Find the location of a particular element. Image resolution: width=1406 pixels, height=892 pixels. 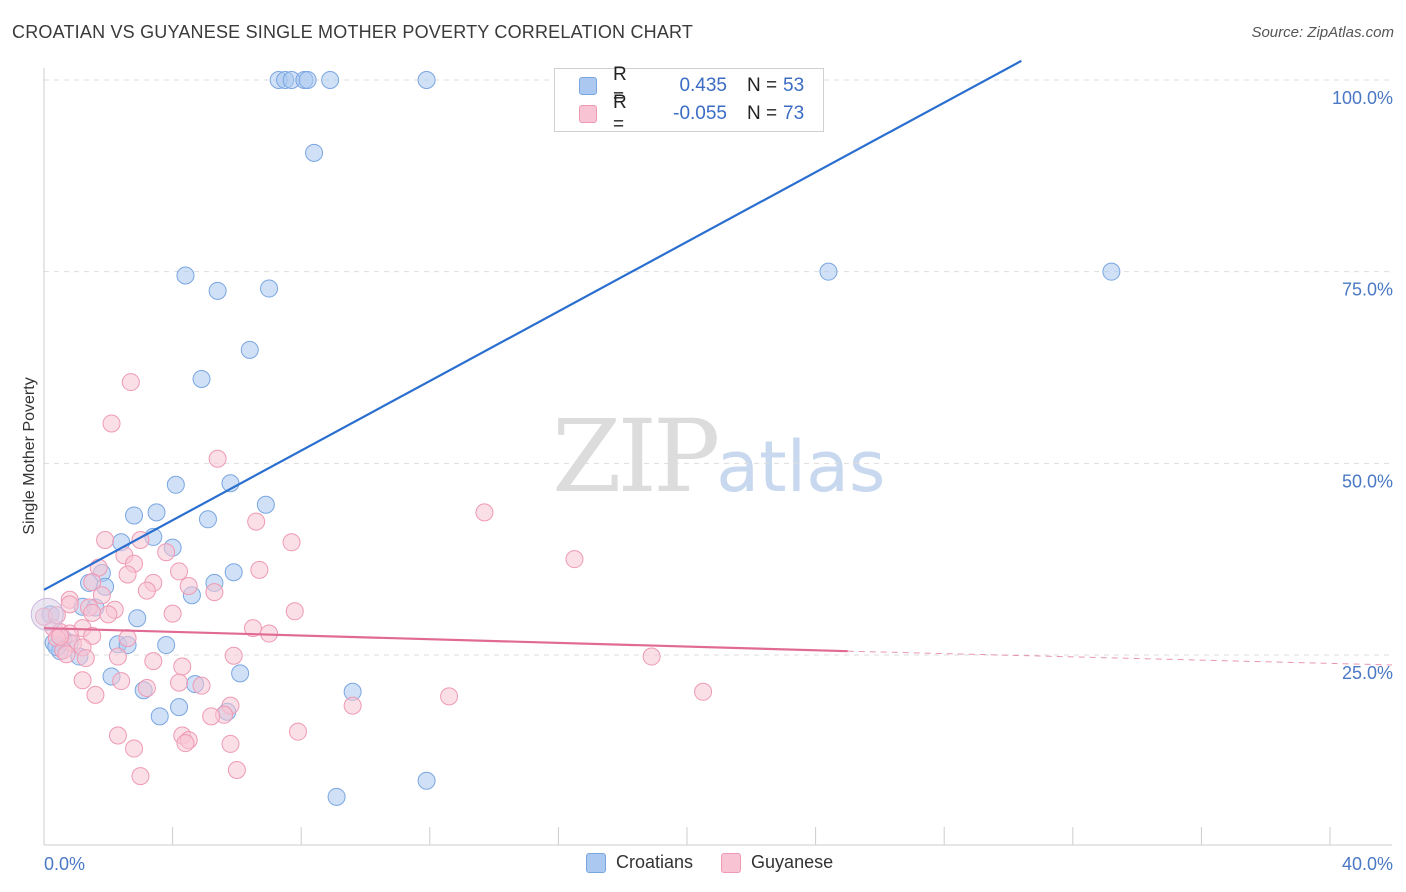

legend-r-value: -0.055 is located at coordinates (700, 113).